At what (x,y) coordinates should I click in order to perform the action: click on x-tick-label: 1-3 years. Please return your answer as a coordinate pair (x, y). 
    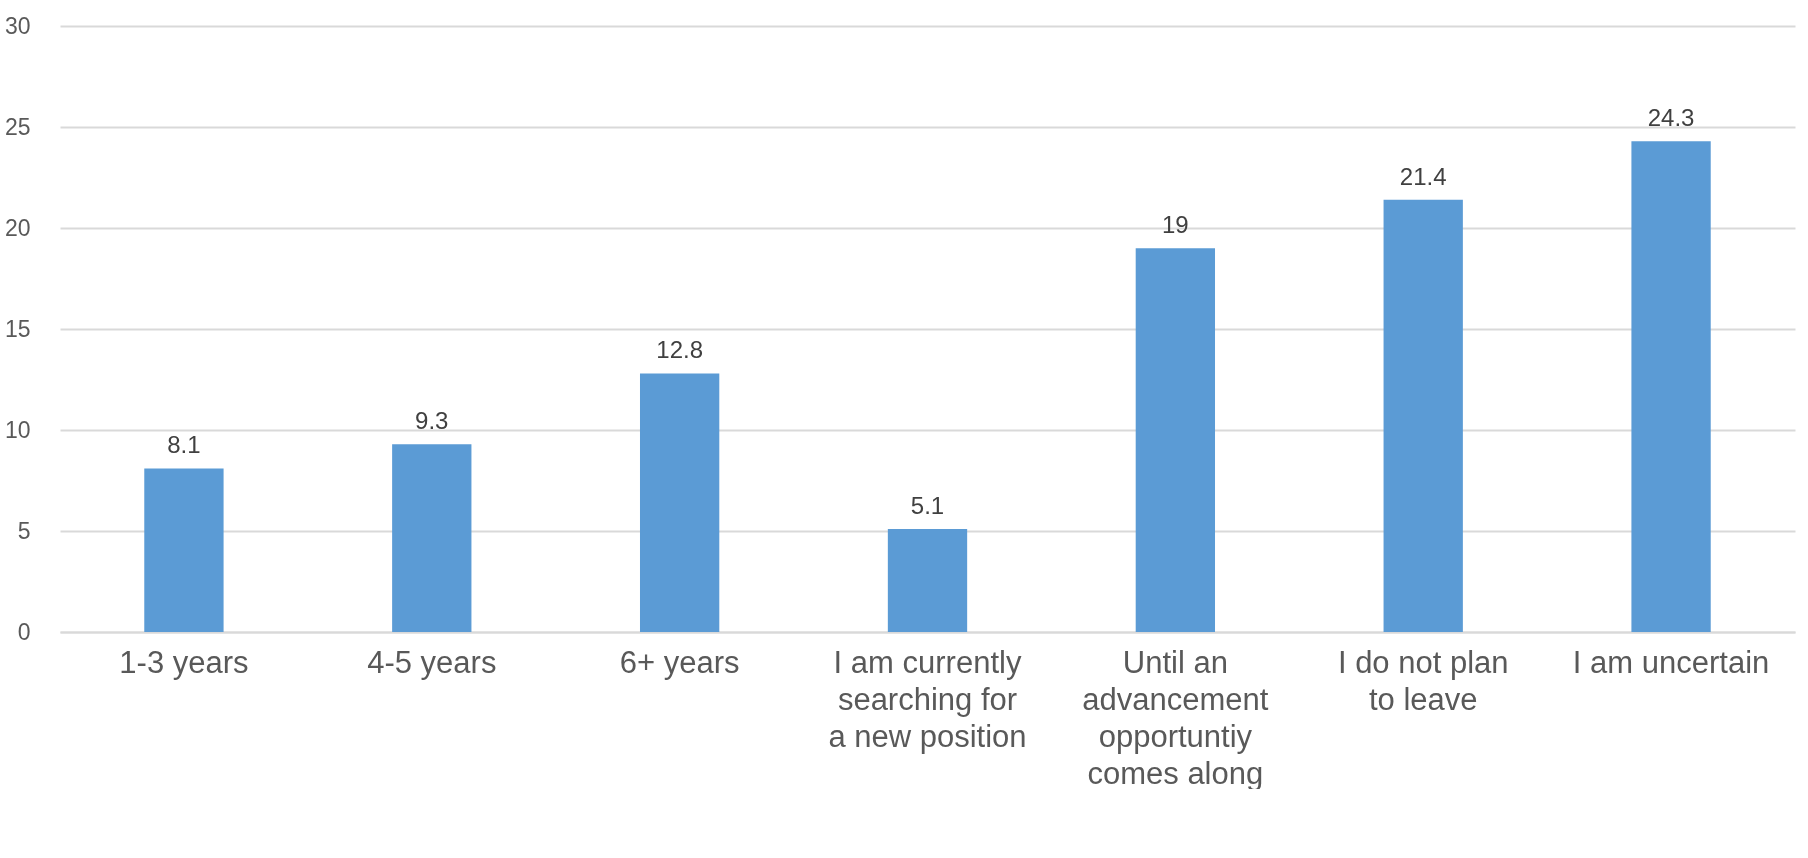
    Looking at the image, I should click on (184, 662).